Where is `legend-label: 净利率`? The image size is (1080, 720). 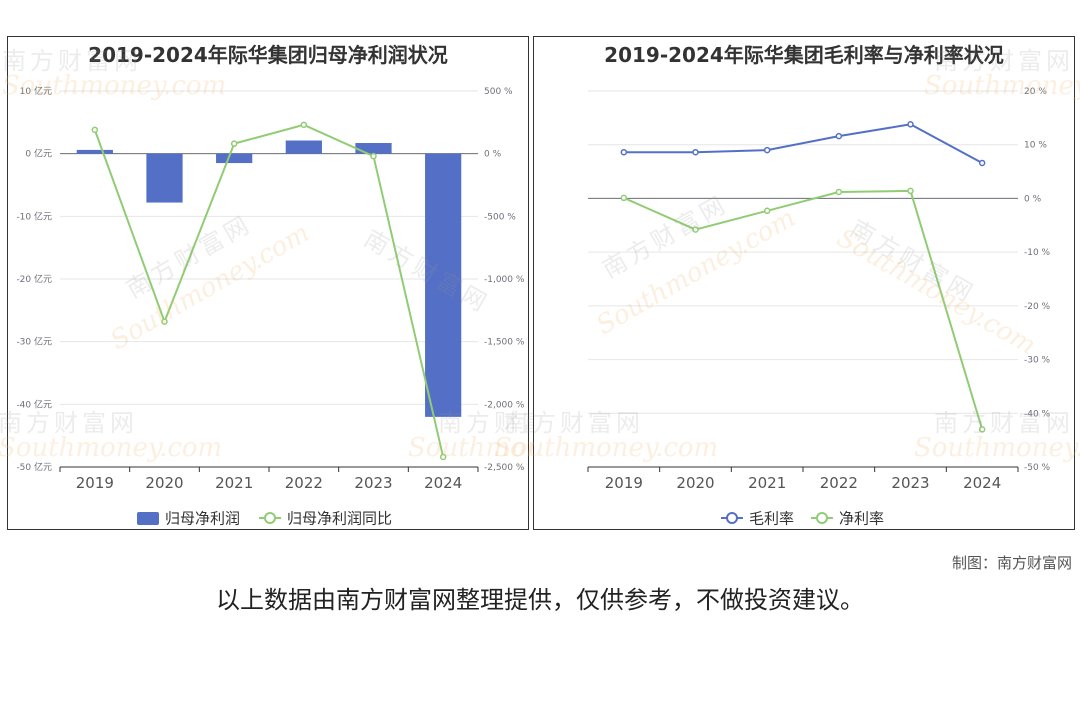
legend-label: 净利率 is located at coordinates (861, 519).